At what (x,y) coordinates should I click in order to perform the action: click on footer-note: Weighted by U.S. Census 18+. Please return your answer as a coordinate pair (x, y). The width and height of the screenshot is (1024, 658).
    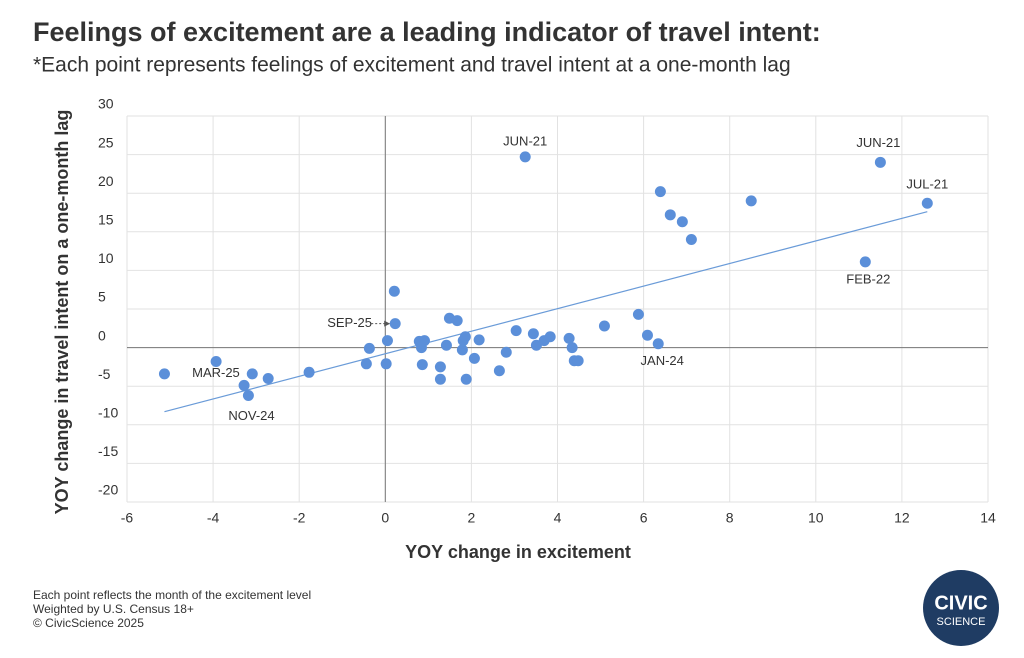
    Looking at the image, I should click on (113, 609).